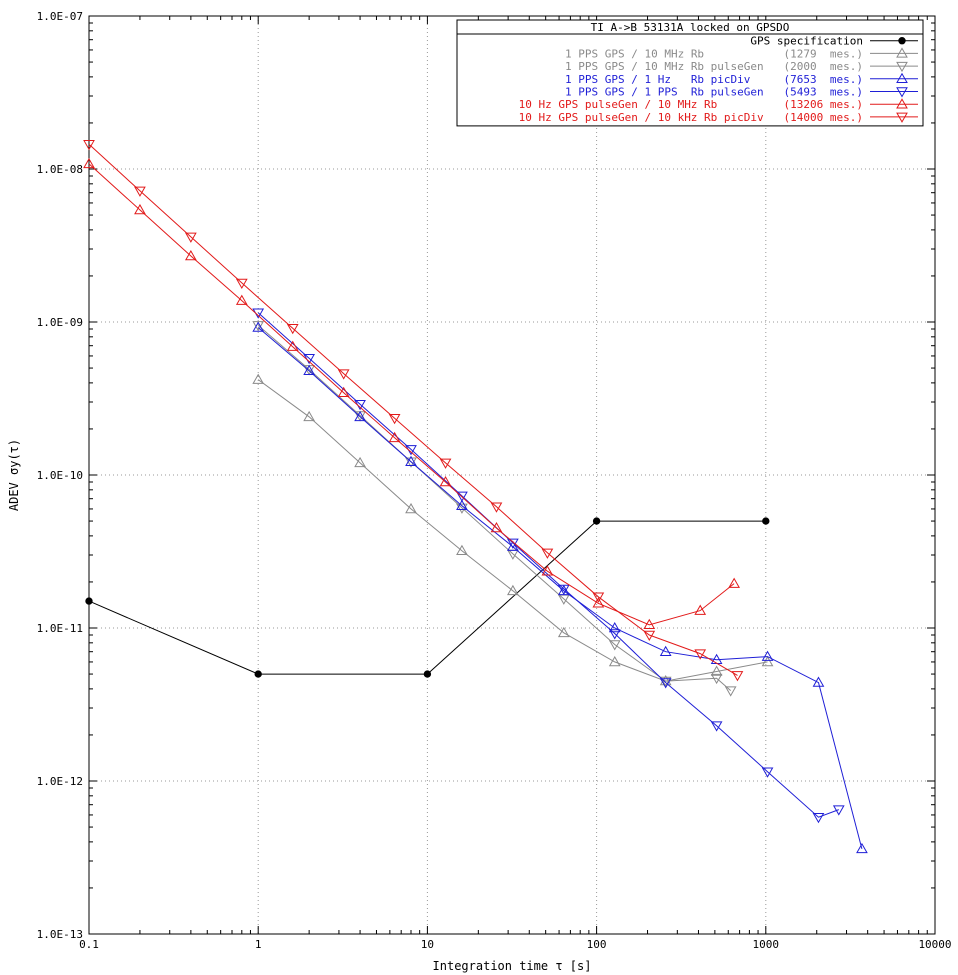 The height and width of the screenshot is (975, 958). What do you see at coordinates (766, 944) in the screenshot?
I see `x-tick-label: 1000` at bounding box center [766, 944].